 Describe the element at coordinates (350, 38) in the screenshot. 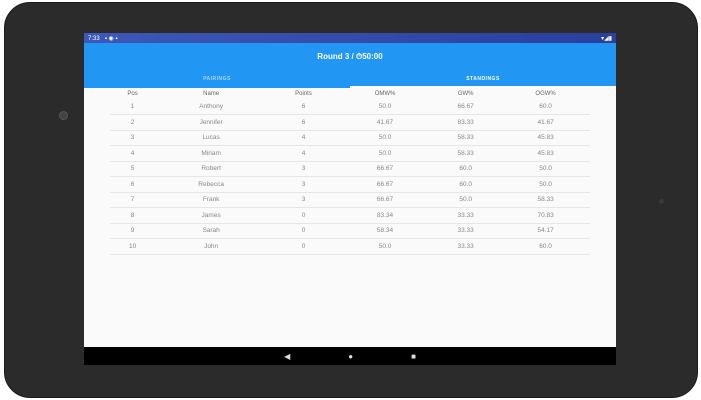

I see `status-bar: 7:33 ▪ ◉ ▪ ▾◢▮` at that location.